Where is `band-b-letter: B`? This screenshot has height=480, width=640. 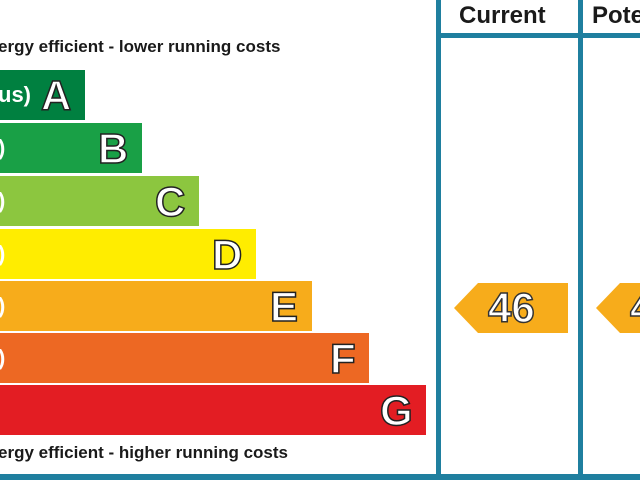 band-b-letter: B is located at coordinates (113, 148).